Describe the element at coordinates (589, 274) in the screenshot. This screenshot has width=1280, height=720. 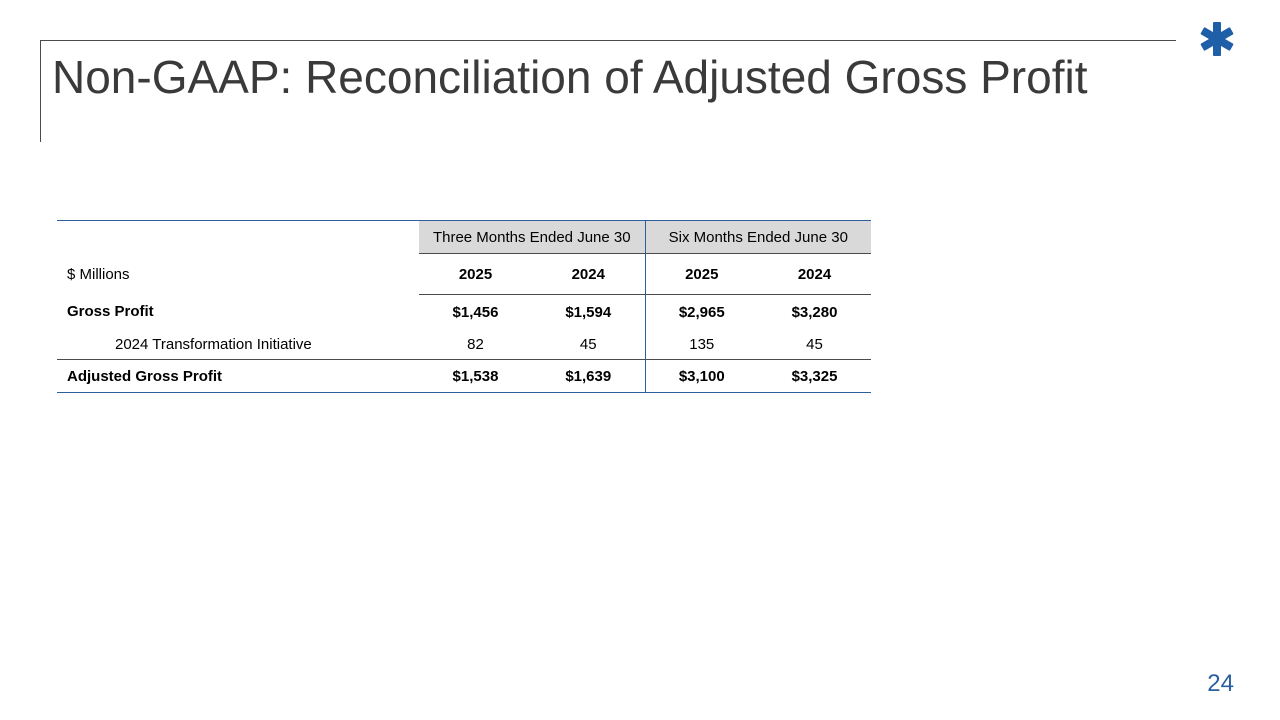
I see `year-header-q-2024: 2024` at that location.